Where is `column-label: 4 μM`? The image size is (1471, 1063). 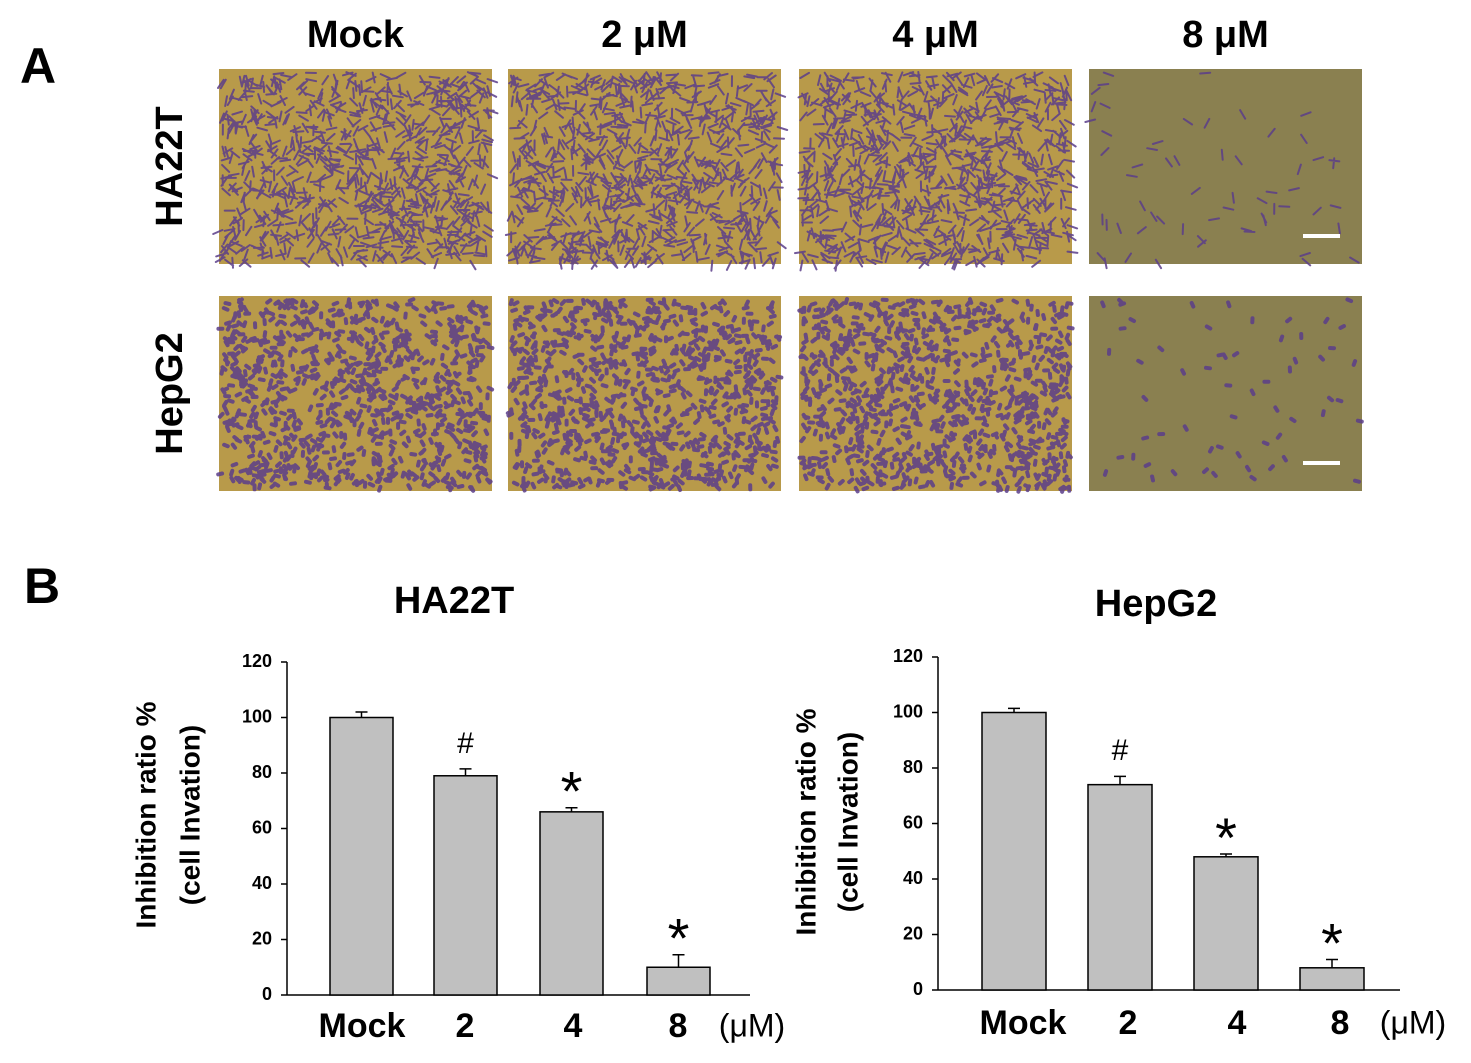 column-label: 4 μM is located at coordinates (935, 35).